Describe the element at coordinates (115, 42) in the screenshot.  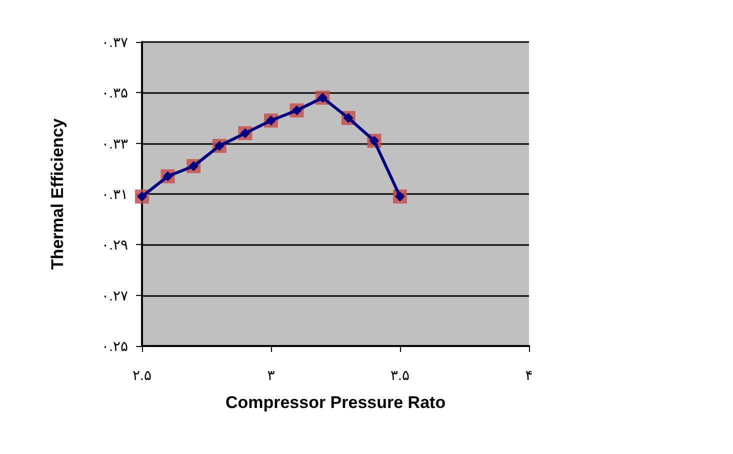
I see `y-tick-label: ۰.۳۷` at that location.